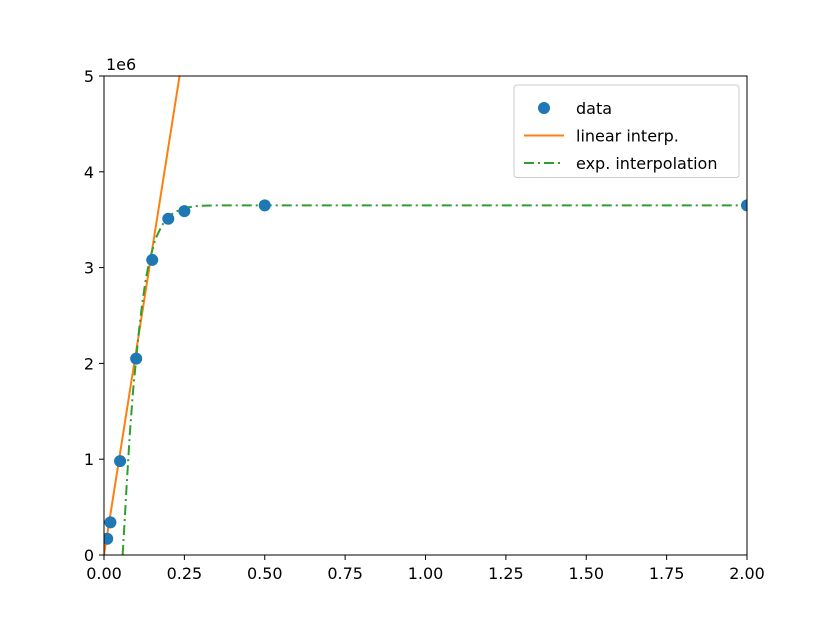  I want to click on x-tick-label: 0.25, so click(185, 573).